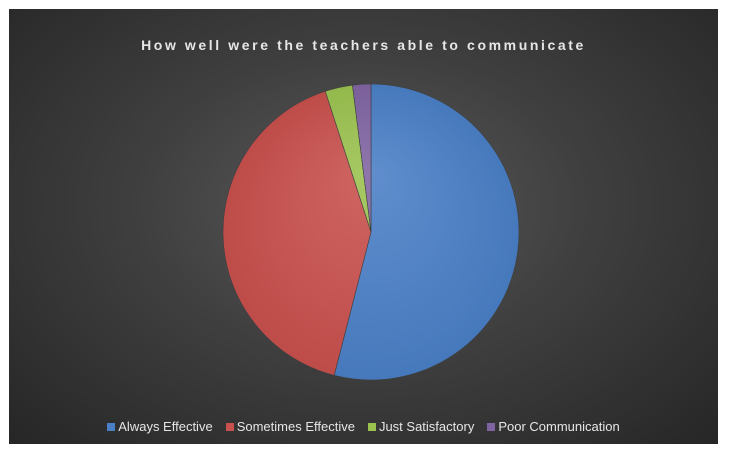 The height and width of the screenshot is (452, 731). What do you see at coordinates (362, 158) in the screenshot?
I see `pie-slice-poor-communication` at bounding box center [362, 158].